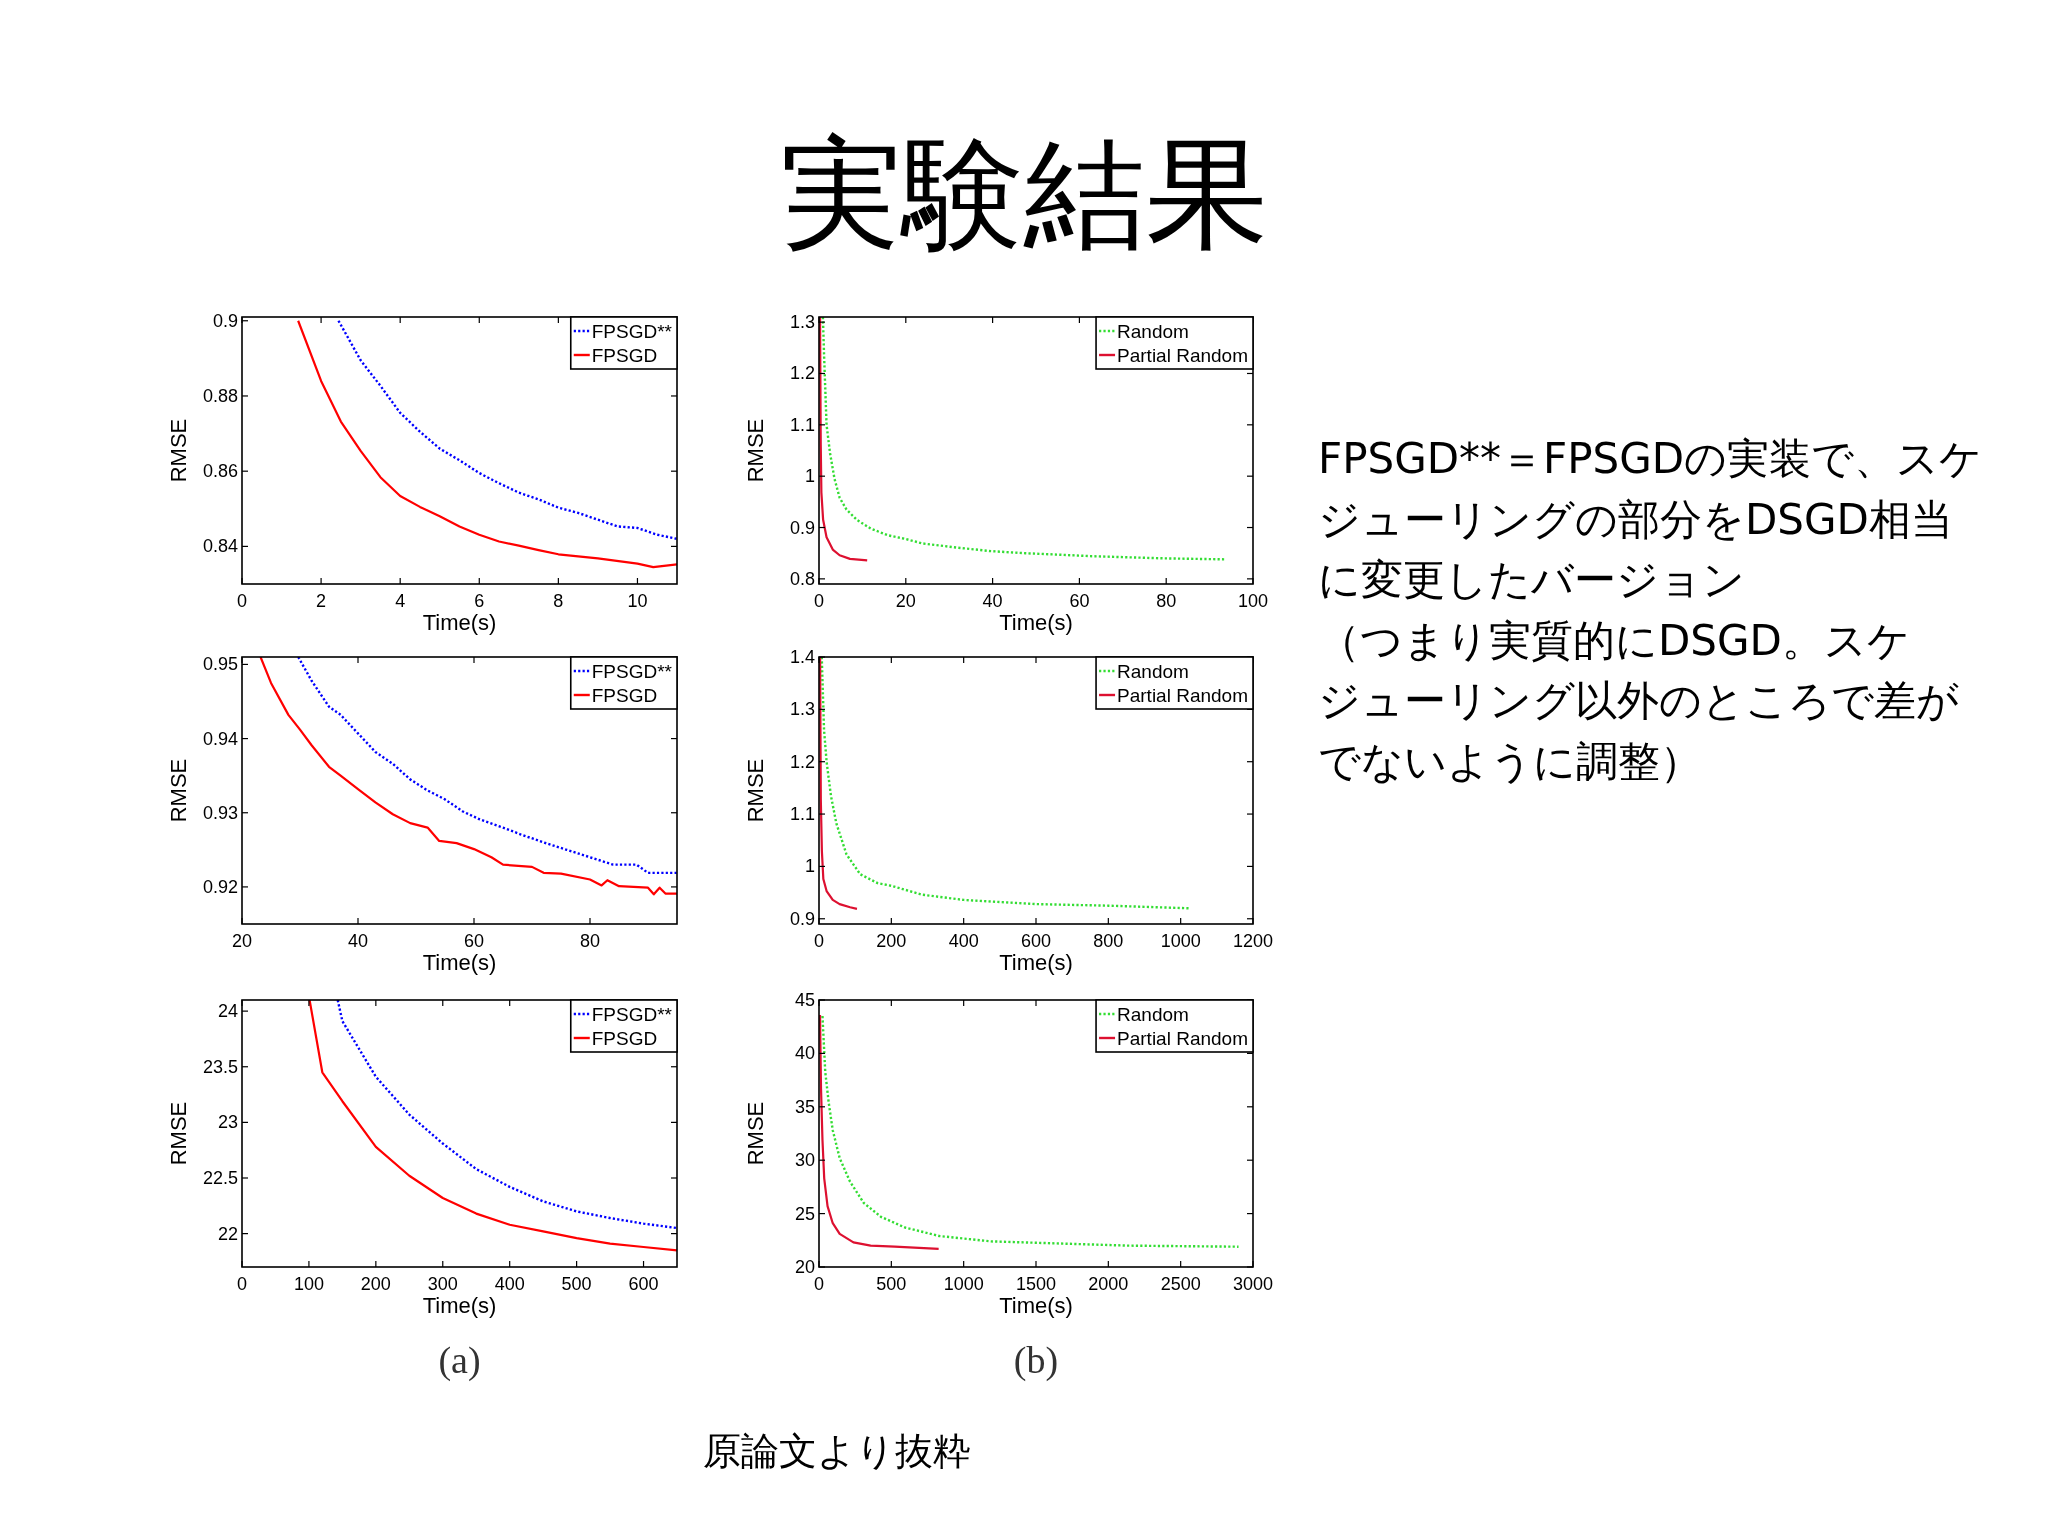 The height and width of the screenshot is (1536, 2048). What do you see at coordinates (1253, 941) in the screenshot?
I see `x-tick-label: 1200` at bounding box center [1253, 941].